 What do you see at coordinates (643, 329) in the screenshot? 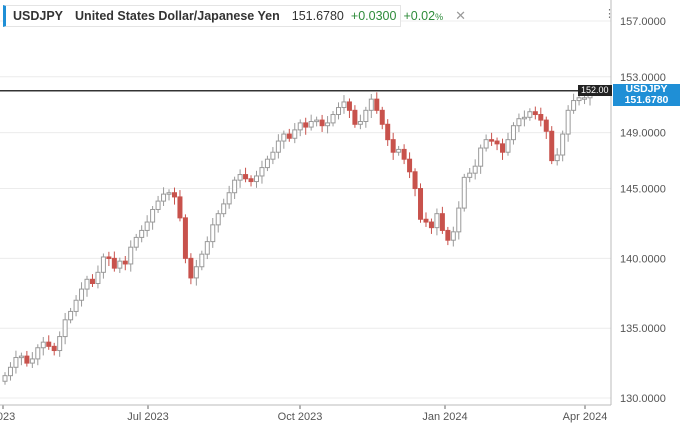
I see `y-tick-label: 135.0000` at bounding box center [643, 329].